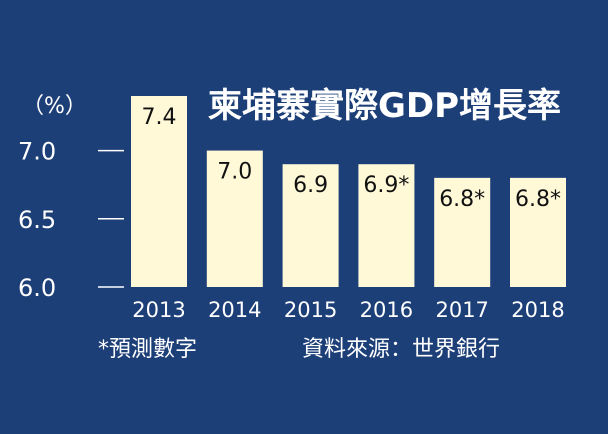  What do you see at coordinates (537, 310) in the screenshot?
I see `x-tick-label: 2018` at bounding box center [537, 310].